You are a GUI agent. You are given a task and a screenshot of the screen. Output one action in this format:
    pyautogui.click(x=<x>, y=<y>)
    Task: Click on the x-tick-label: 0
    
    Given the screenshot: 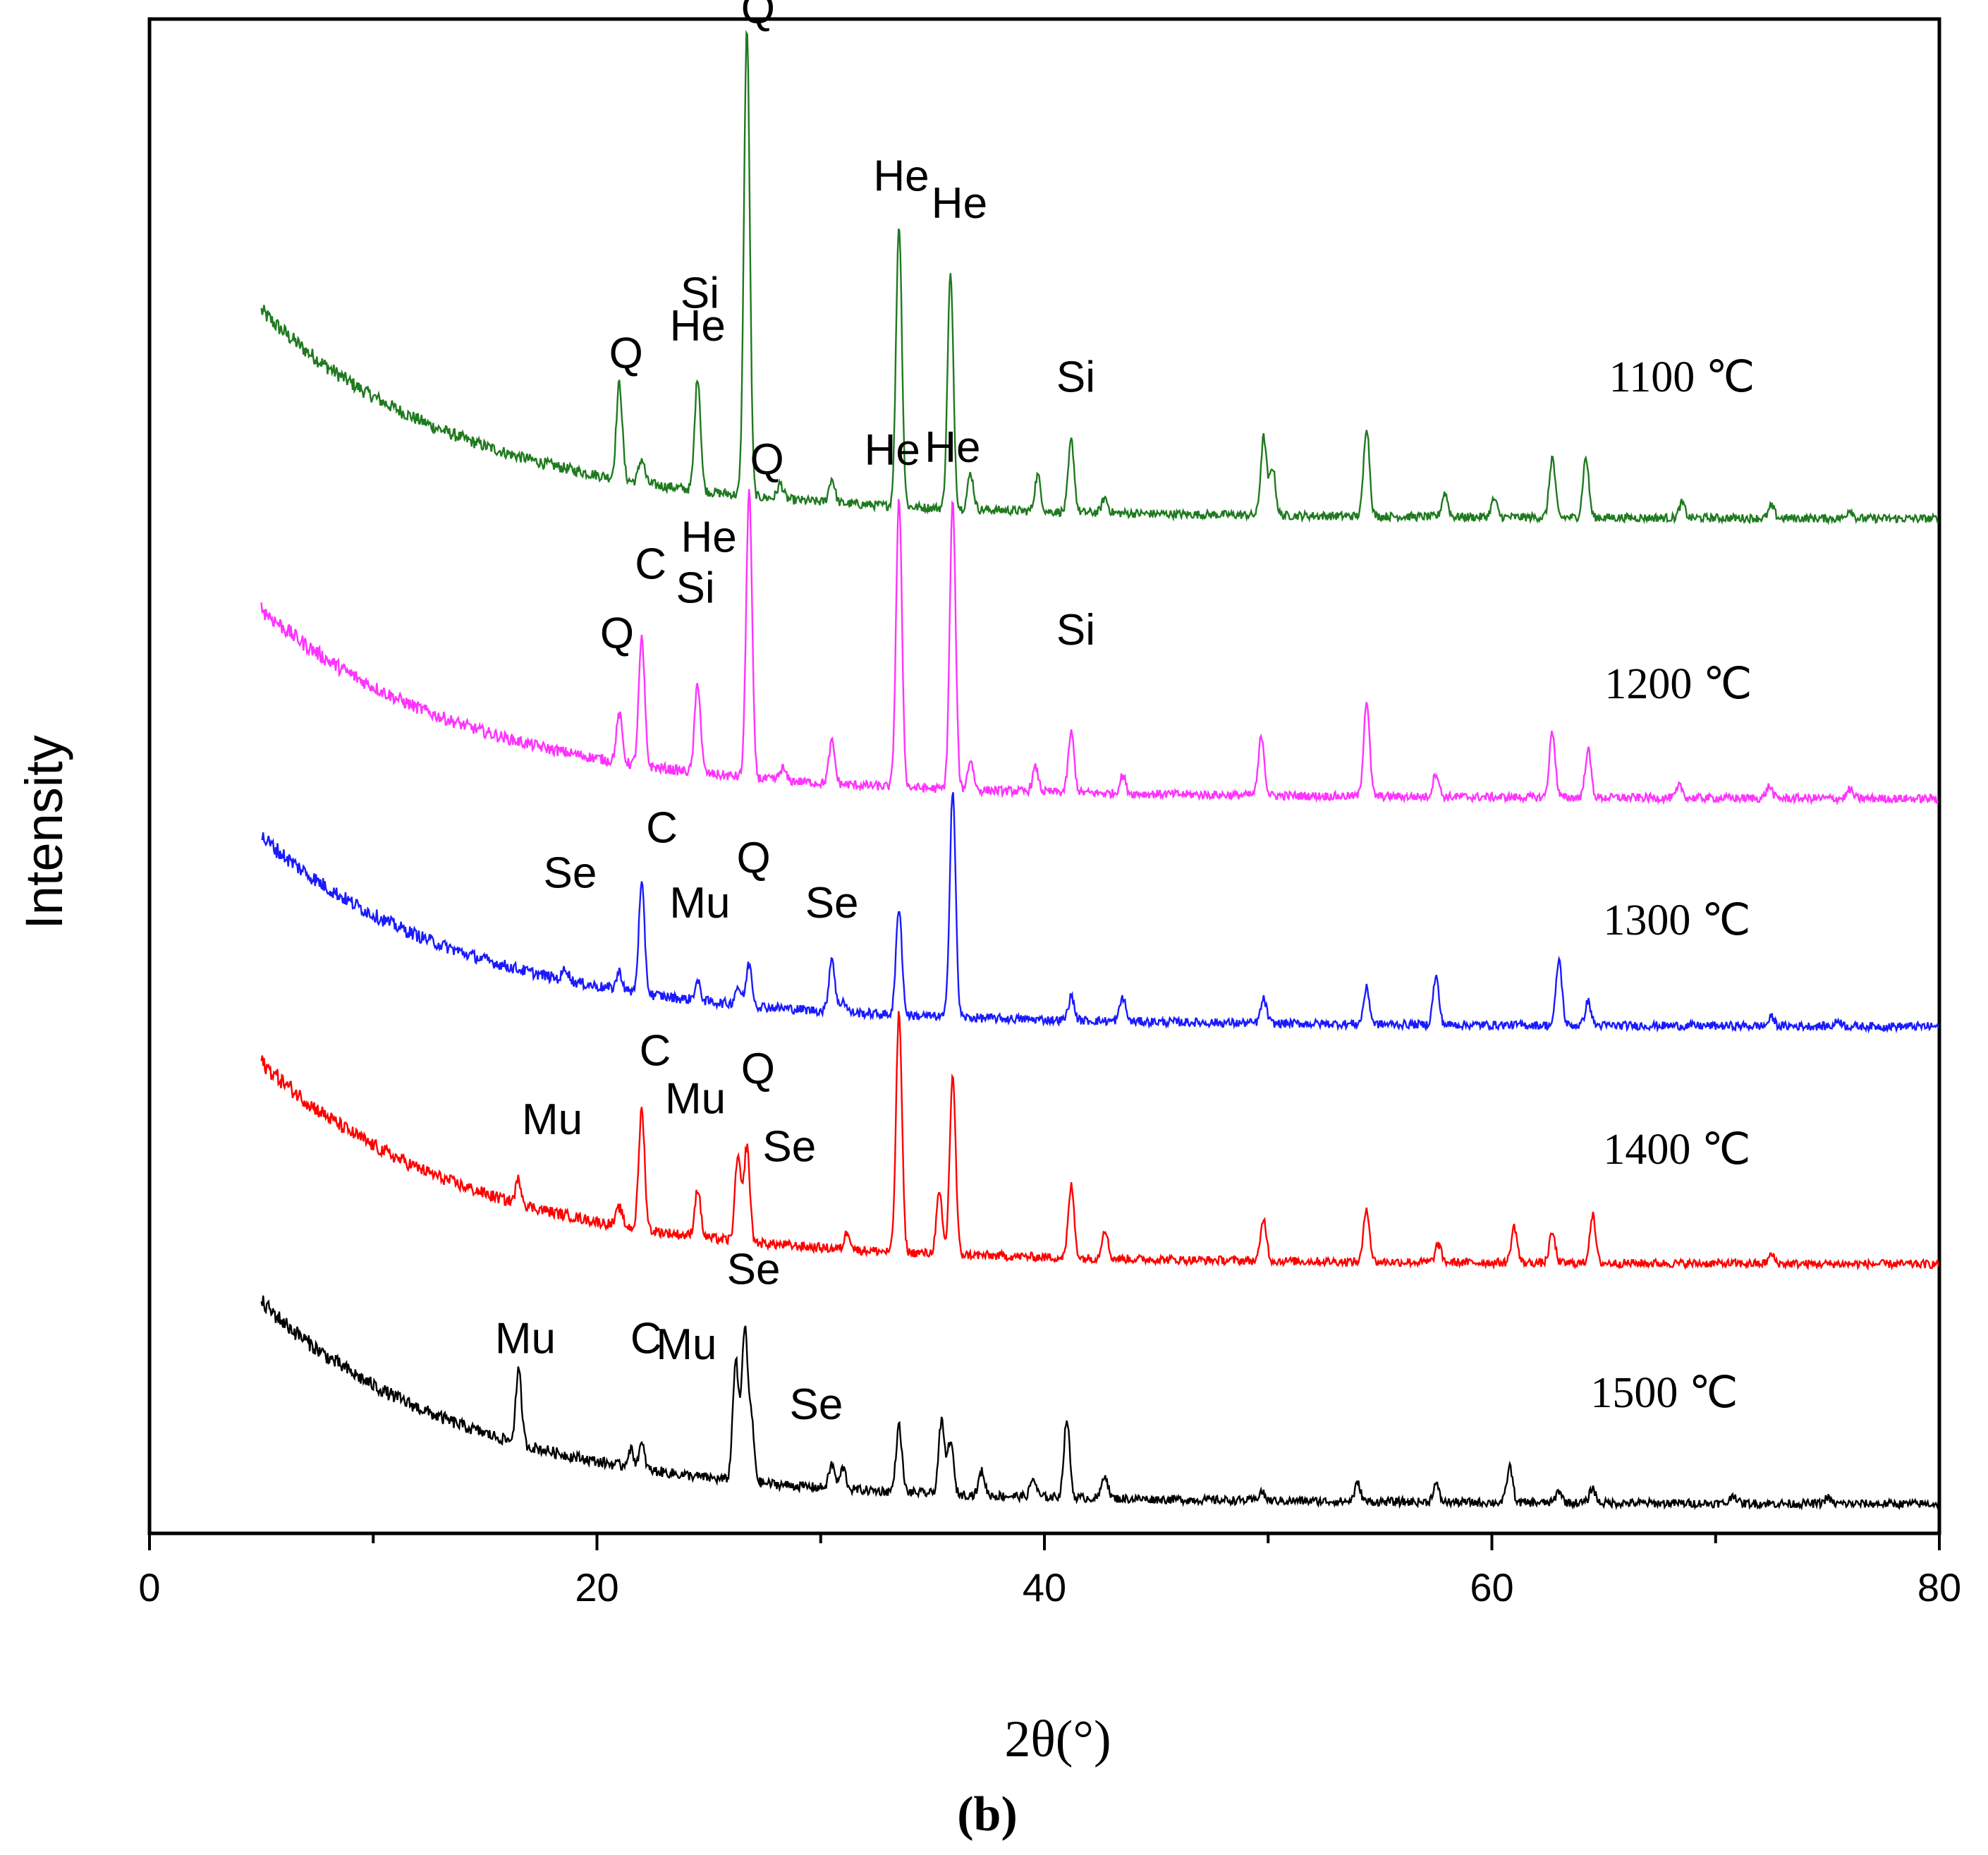 What is the action you would take?
    pyautogui.click(x=149, y=1587)
    